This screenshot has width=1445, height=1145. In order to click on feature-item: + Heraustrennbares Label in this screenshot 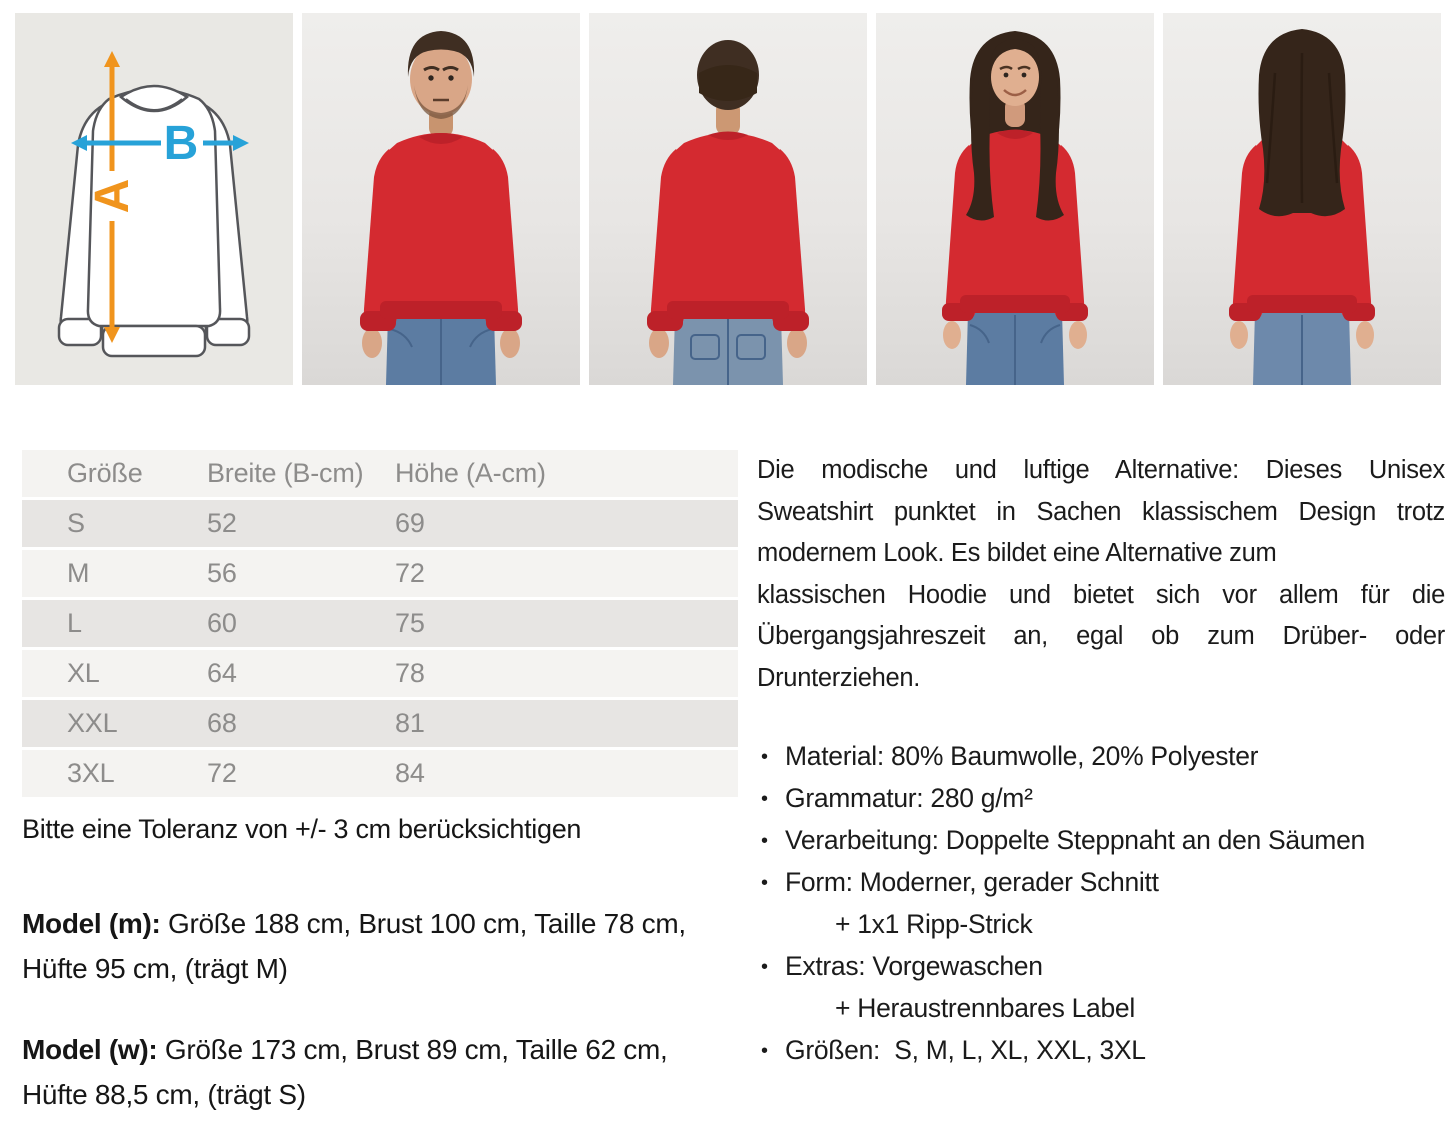, I will do `click(1101, 1008)`.